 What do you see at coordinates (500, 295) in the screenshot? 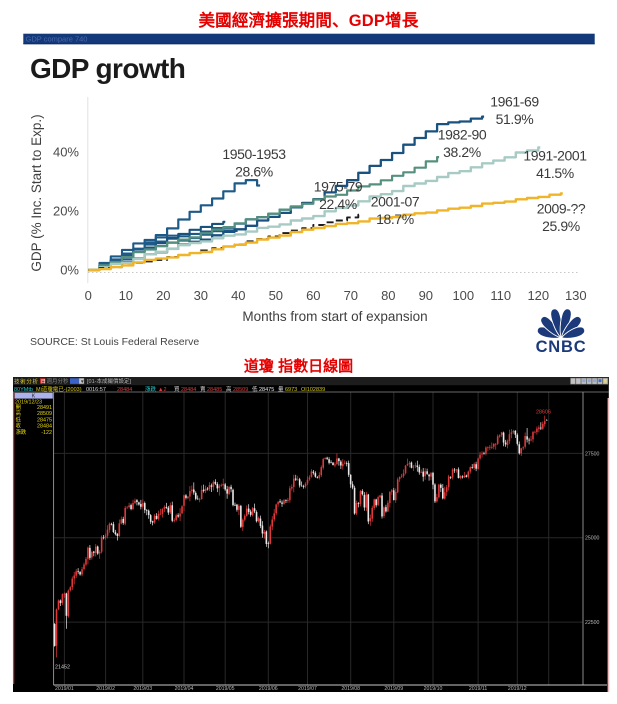
I see `svg-text: 110` at bounding box center [500, 295].